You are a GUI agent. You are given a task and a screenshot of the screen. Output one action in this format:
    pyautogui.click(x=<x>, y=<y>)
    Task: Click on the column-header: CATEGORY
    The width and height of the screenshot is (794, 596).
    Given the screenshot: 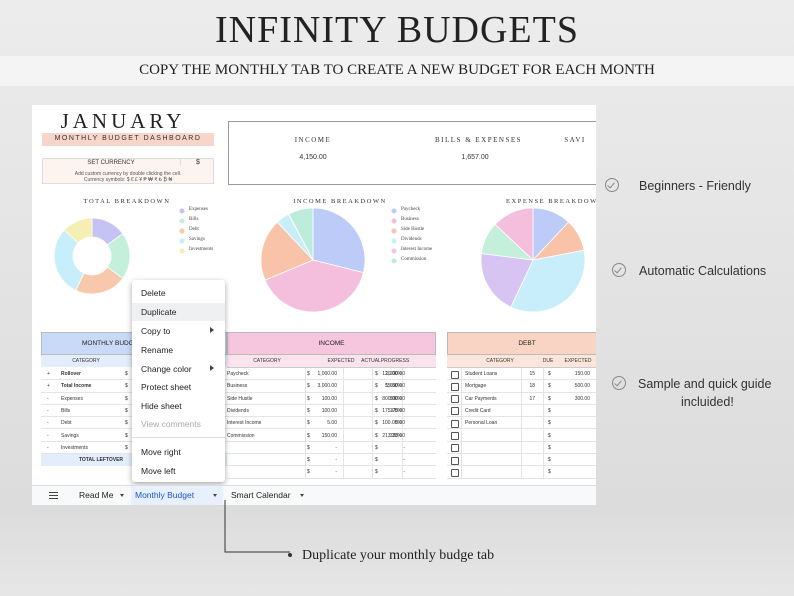 What is the action you would take?
    pyautogui.click(x=500, y=361)
    